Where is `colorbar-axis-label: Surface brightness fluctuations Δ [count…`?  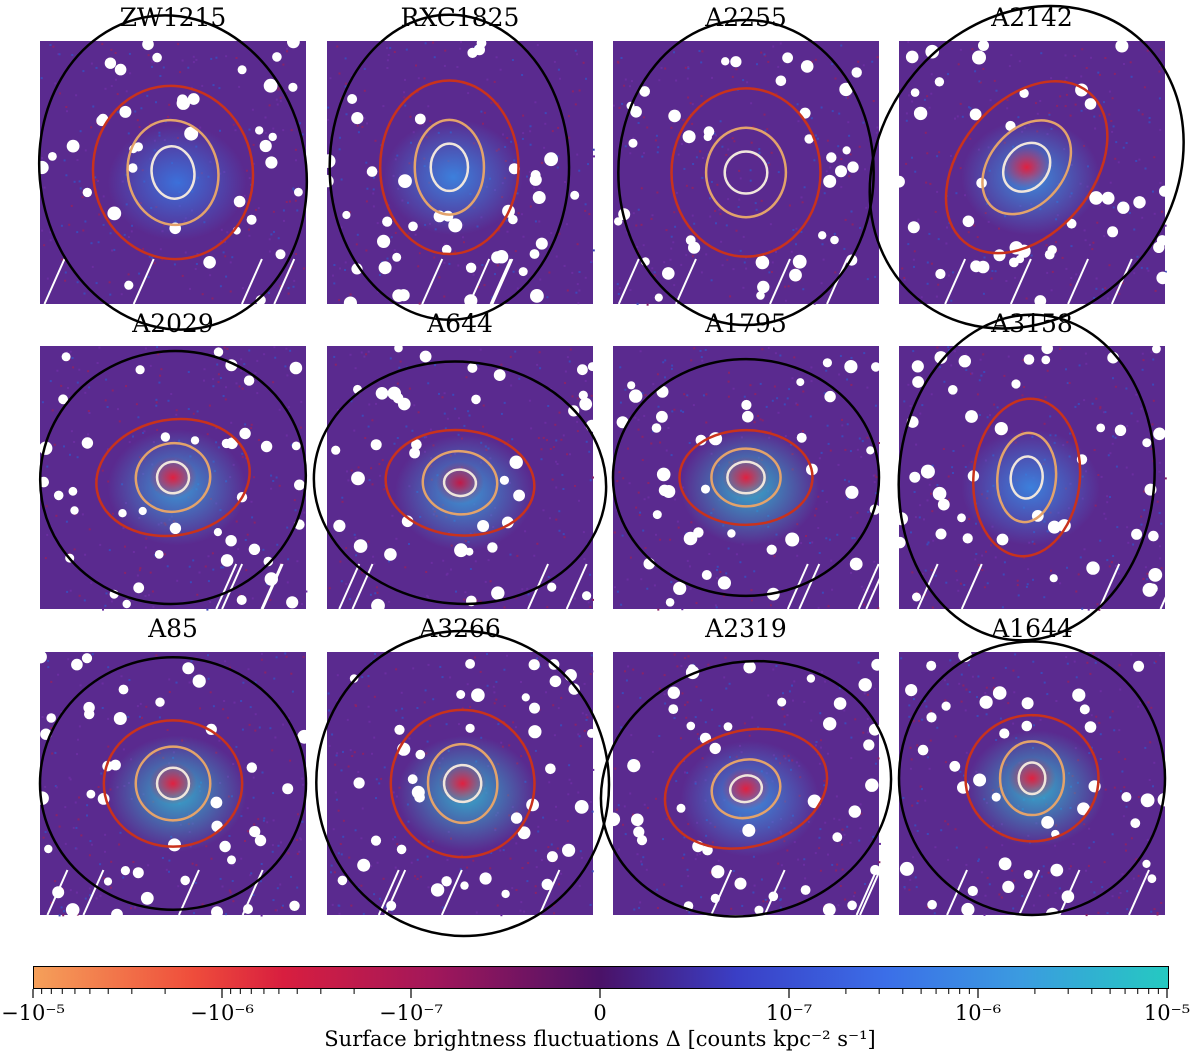 colorbar-axis-label: Surface brightness fluctuations Δ [count… is located at coordinates (600, 1039).